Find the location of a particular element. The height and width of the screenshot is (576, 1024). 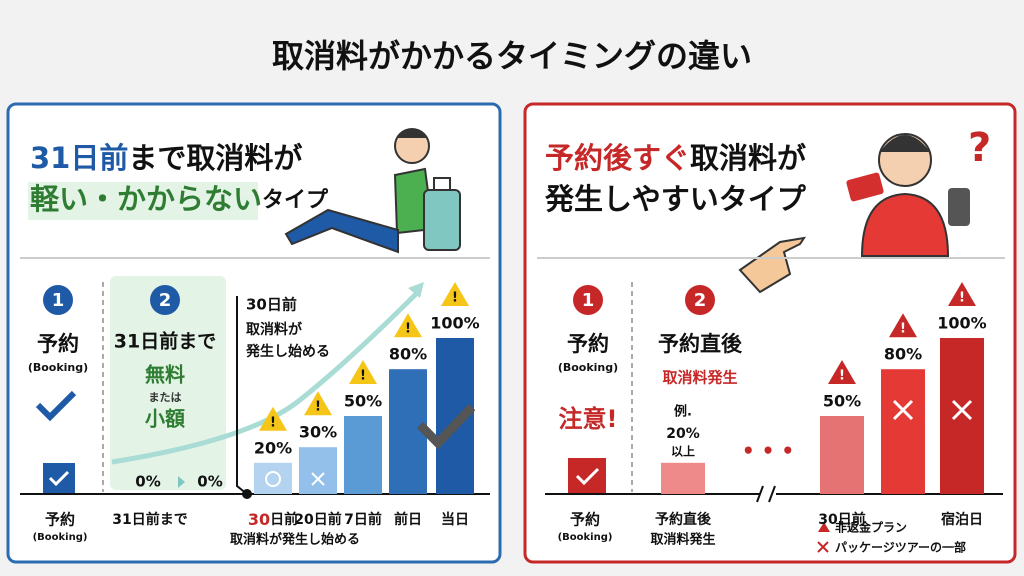

example-suffix: 以上 is located at coordinates (683, 451).